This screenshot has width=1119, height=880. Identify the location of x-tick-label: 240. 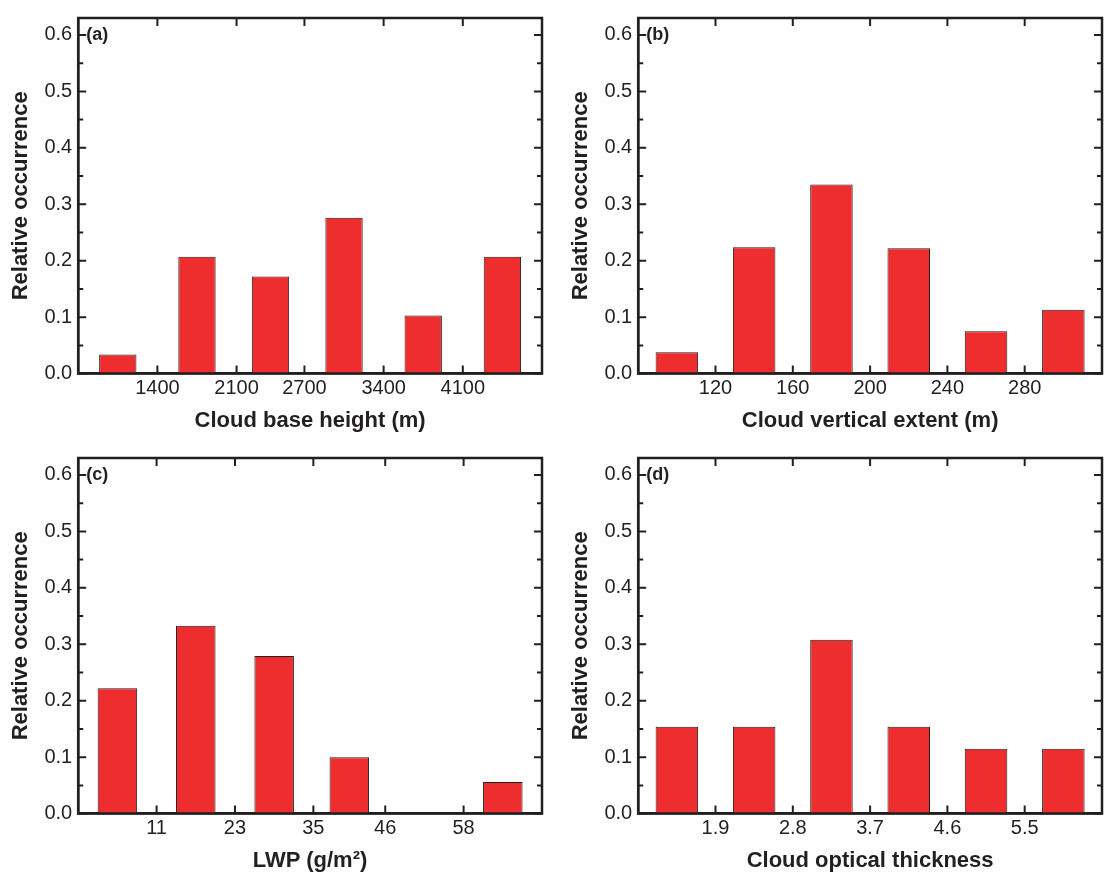
(947, 387).